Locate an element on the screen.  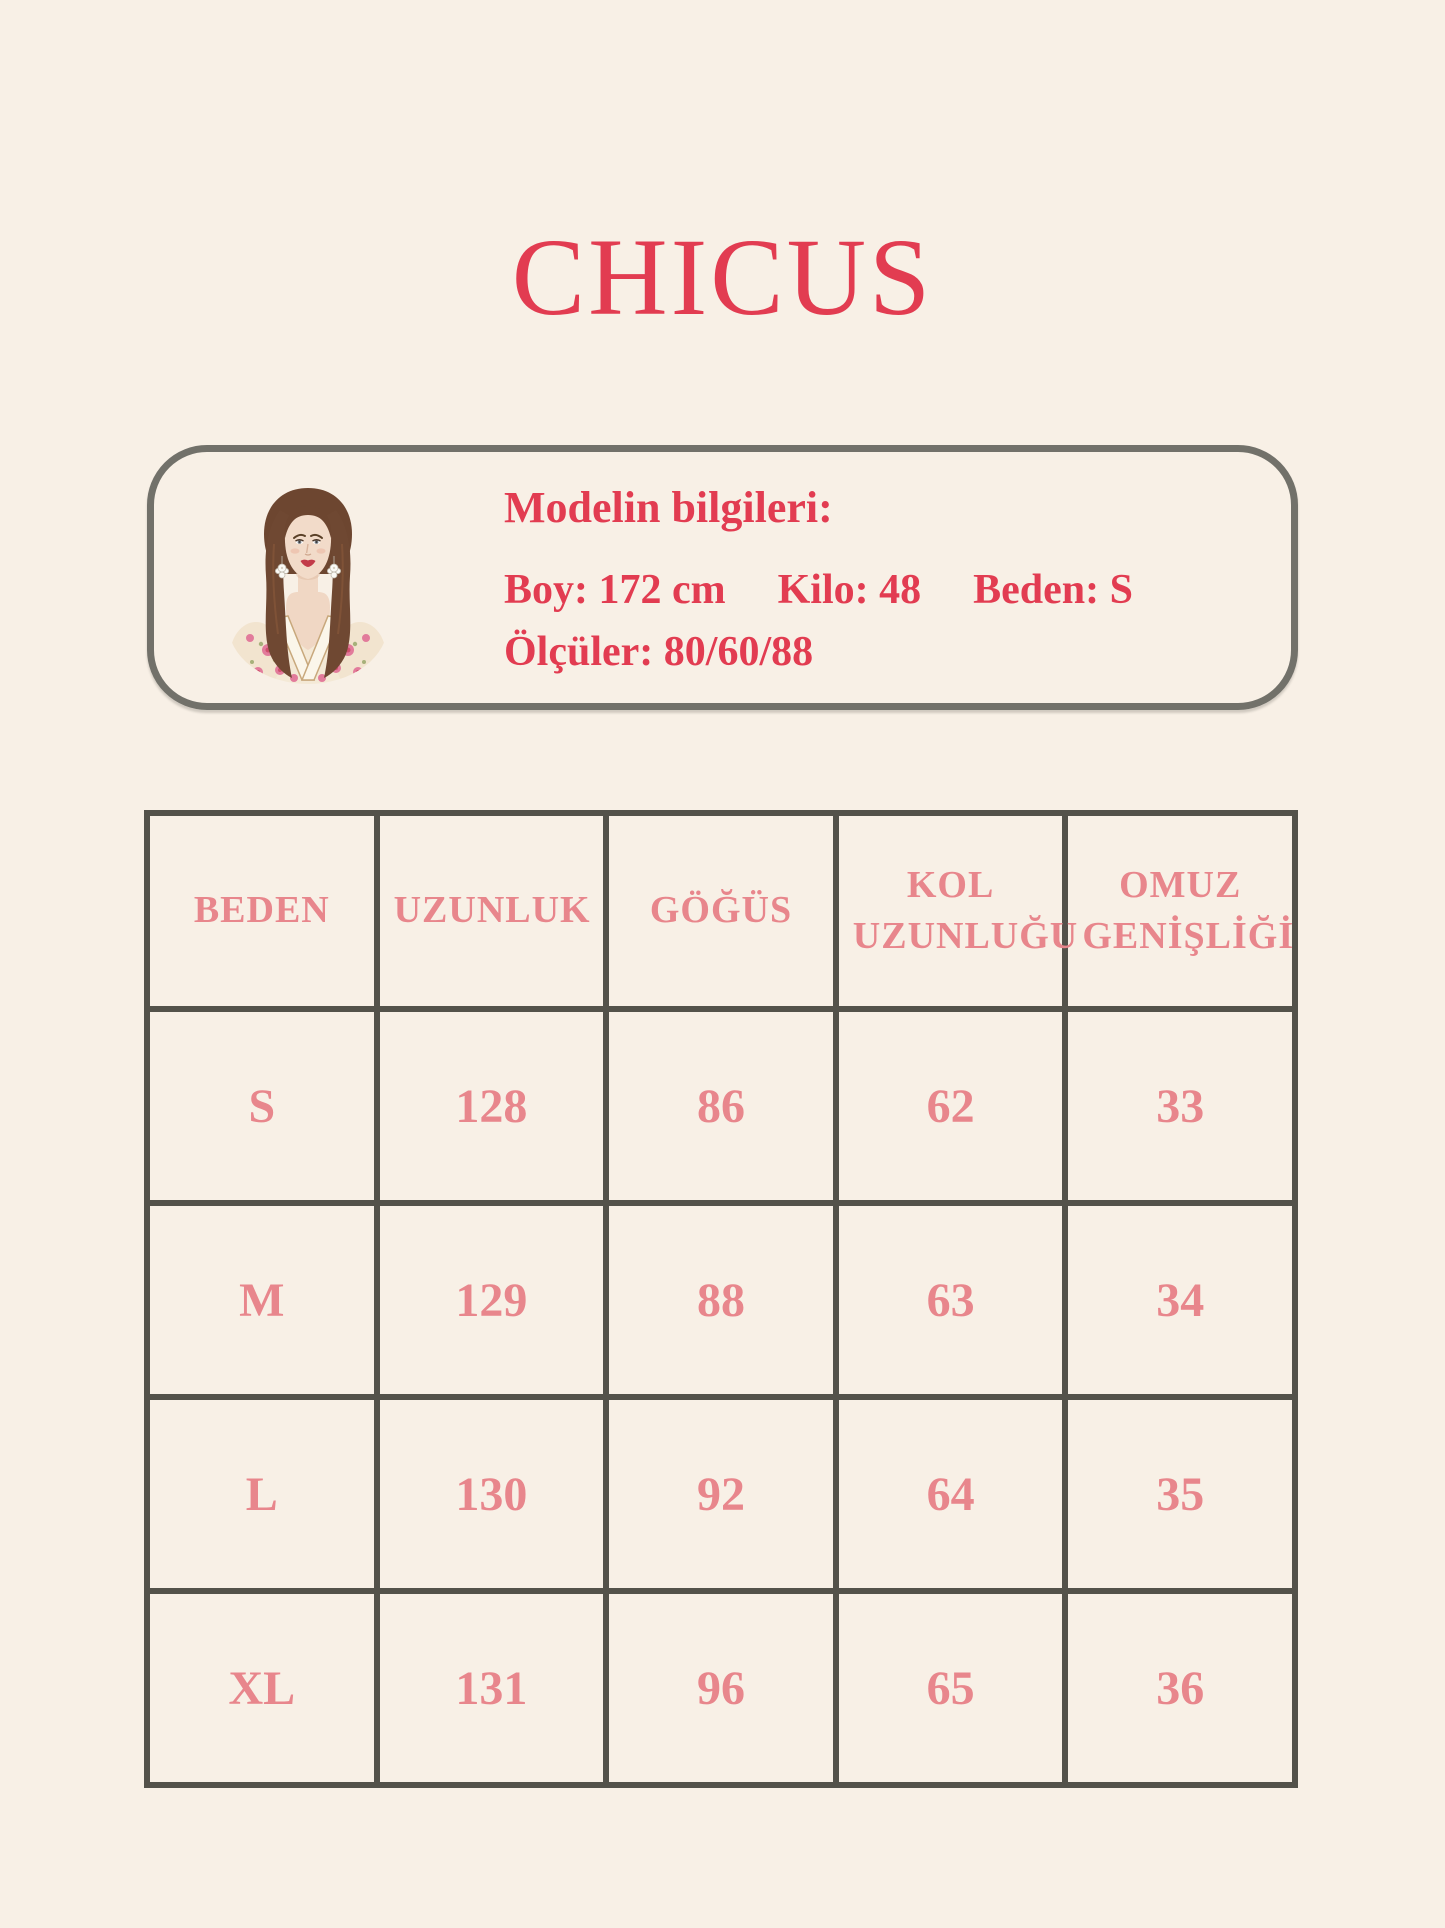
table-row-xl: XL 131 96 65 36 is located at coordinates (721, 1688).